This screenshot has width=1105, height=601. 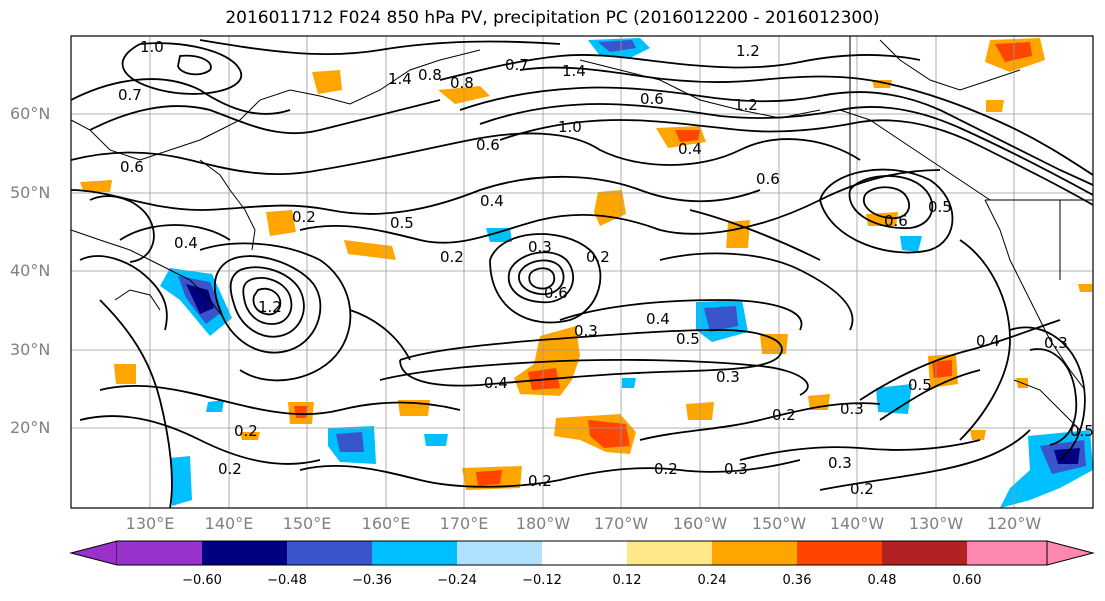 I want to click on lon-label: 120°W, so click(x=1014, y=523).